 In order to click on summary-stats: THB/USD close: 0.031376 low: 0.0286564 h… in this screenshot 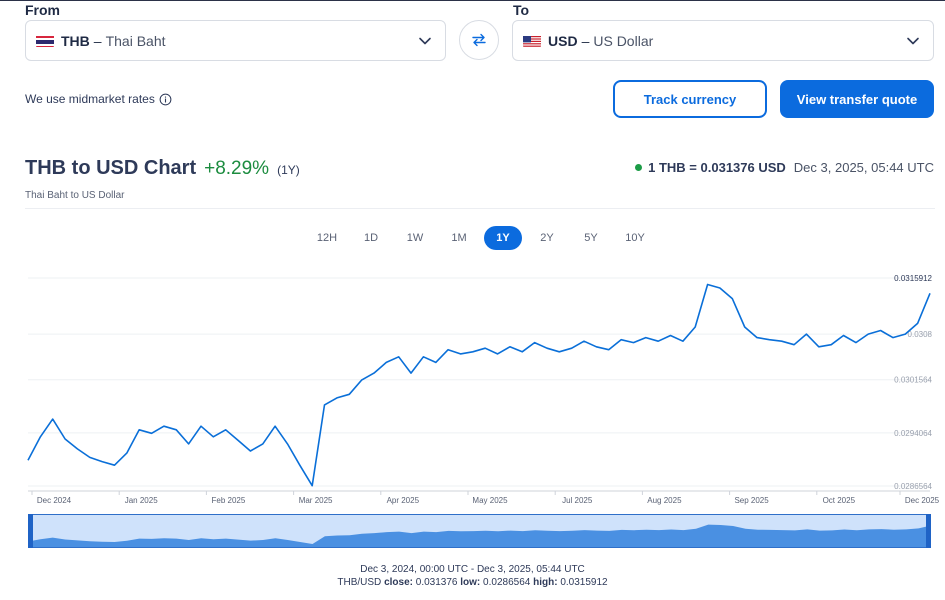, I will do `click(472, 582)`.